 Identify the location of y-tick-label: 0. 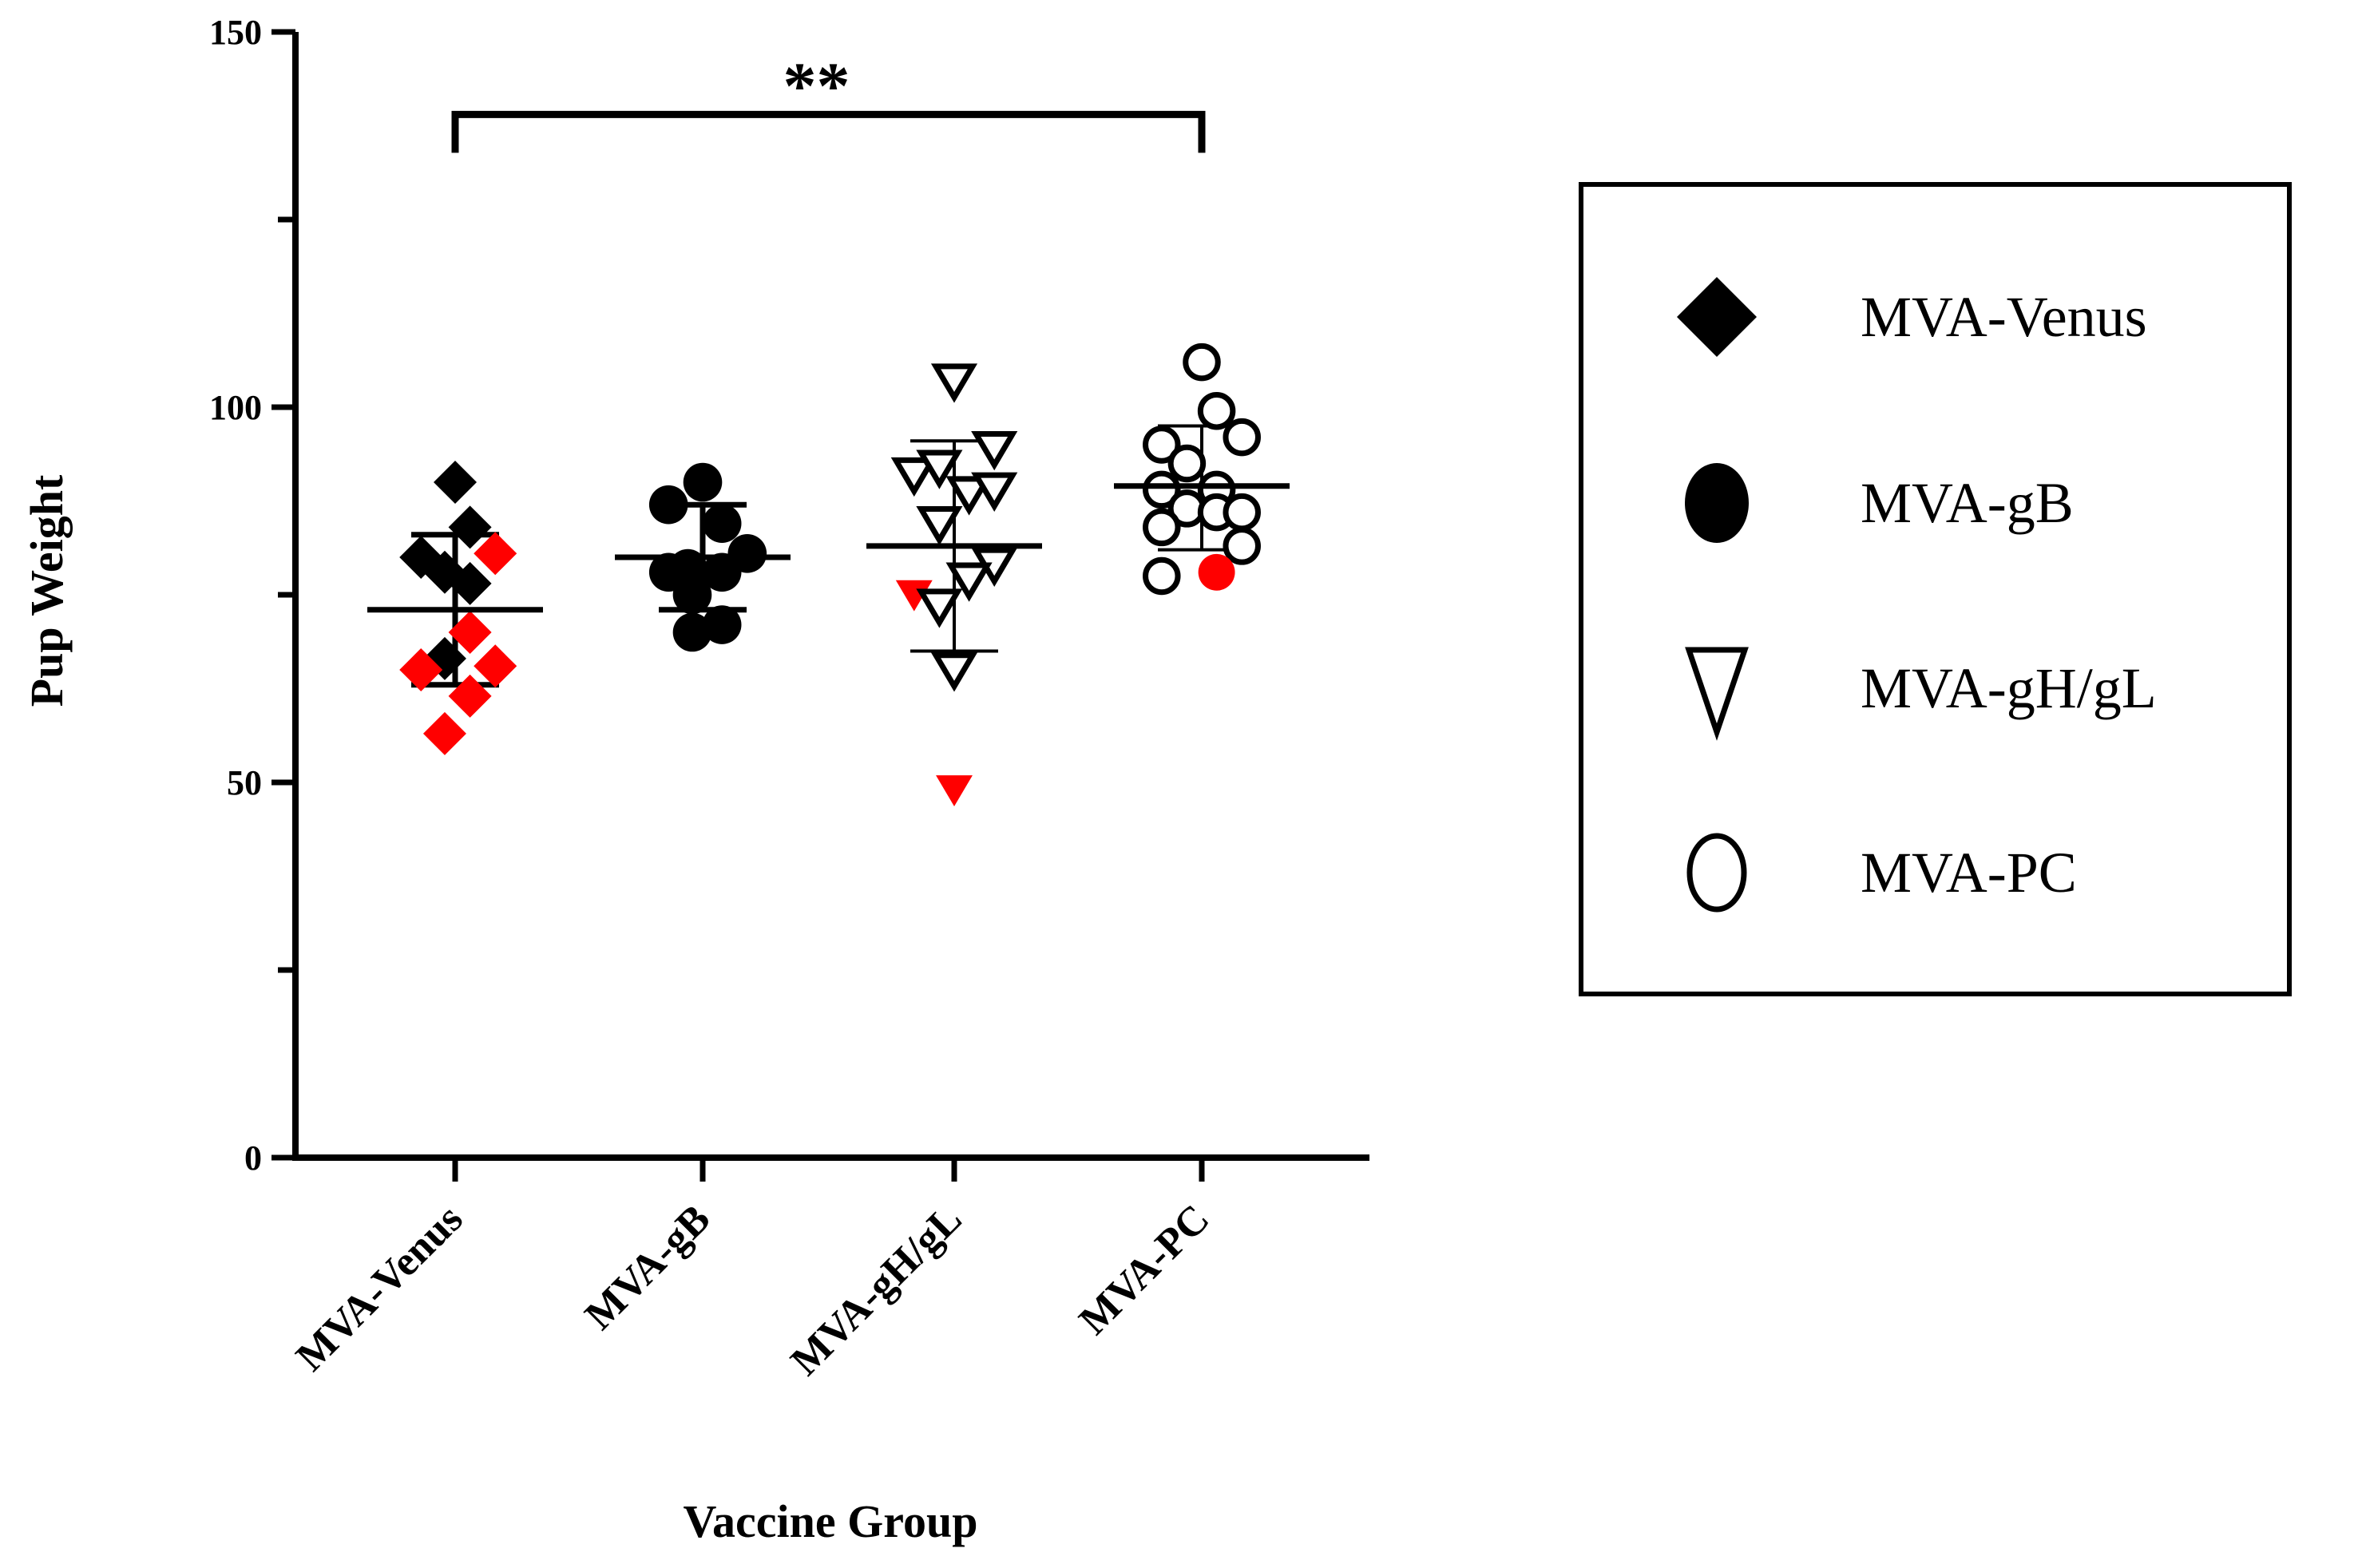
(253, 1158).